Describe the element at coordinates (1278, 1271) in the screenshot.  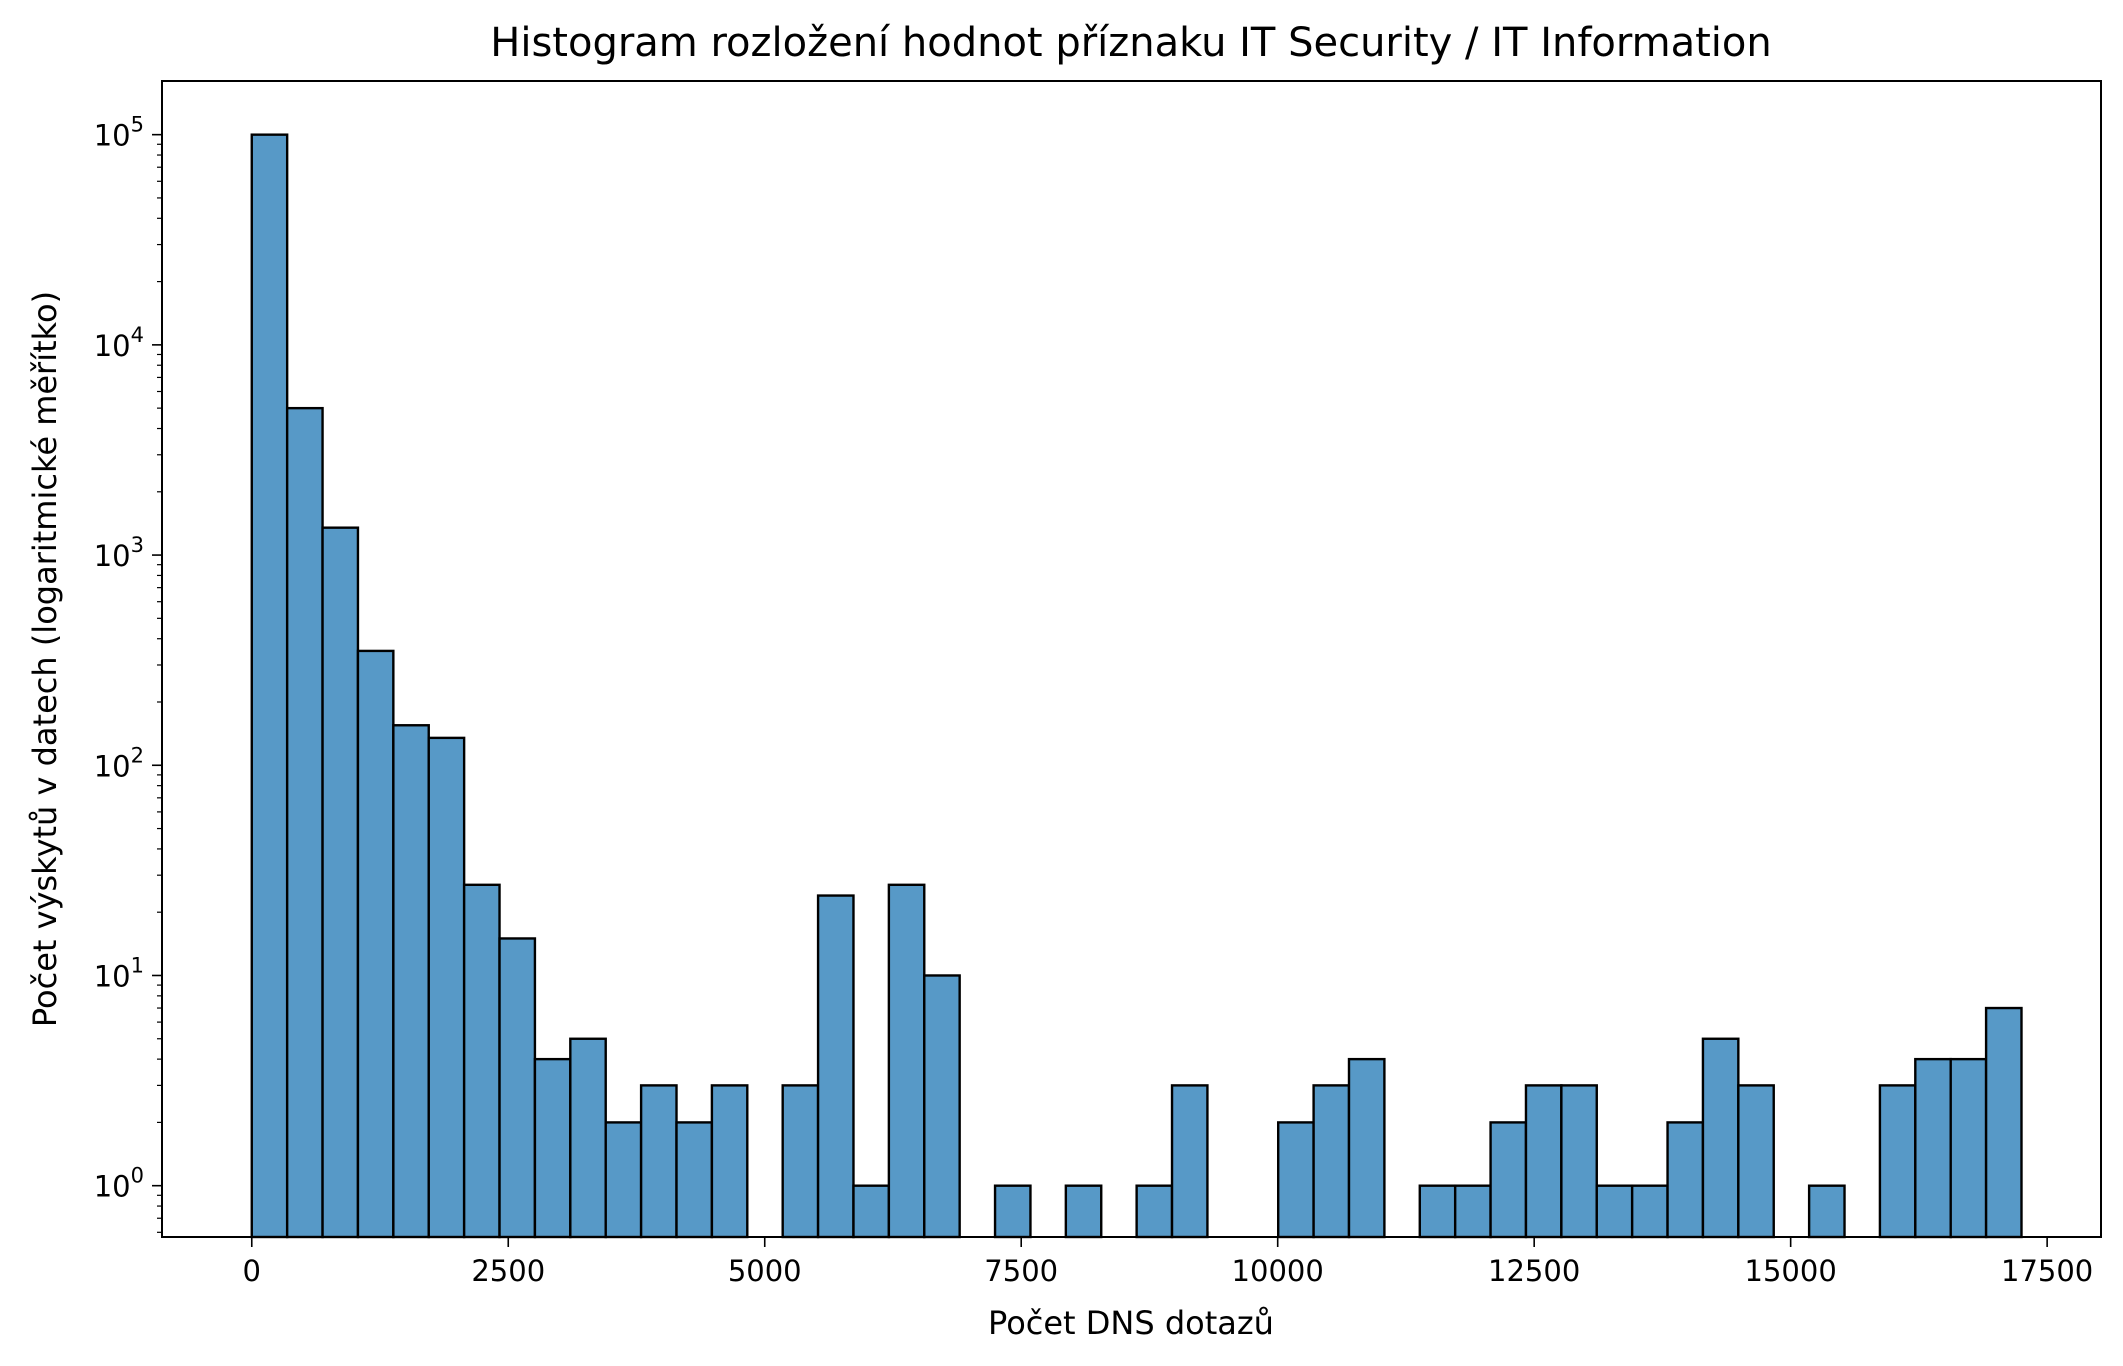
I see `x-tick-label: 10000` at that location.